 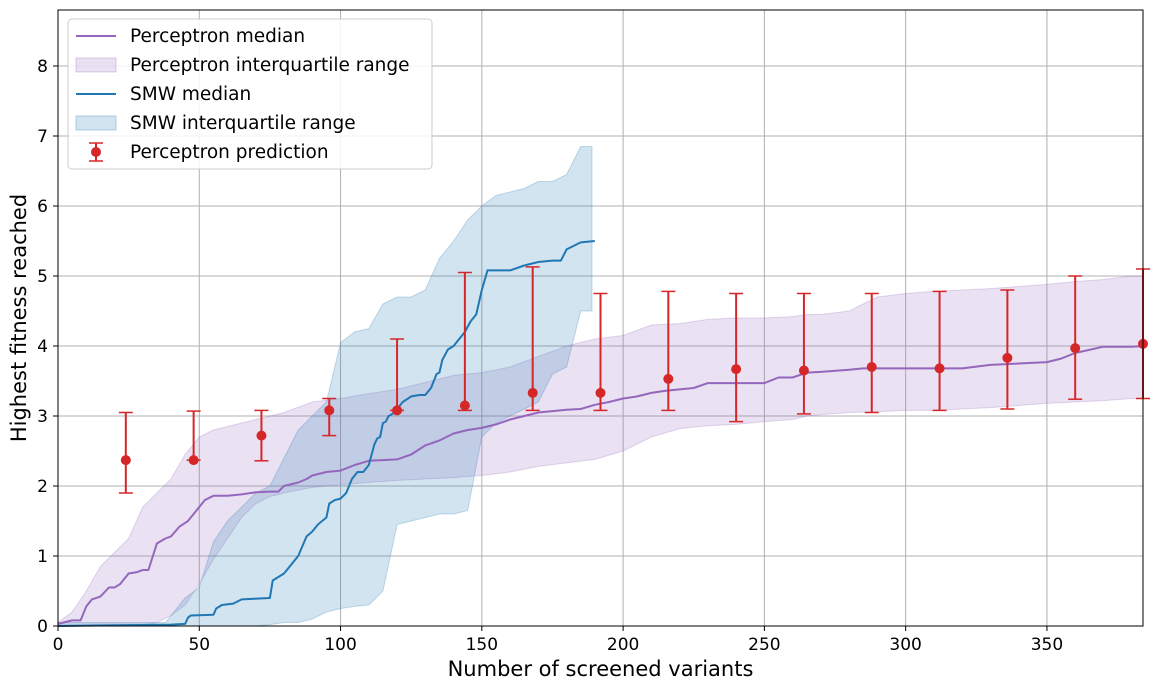 What do you see at coordinates (905, 645) in the screenshot?
I see `x-tick-label: 300` at bounding box center [905, 645].